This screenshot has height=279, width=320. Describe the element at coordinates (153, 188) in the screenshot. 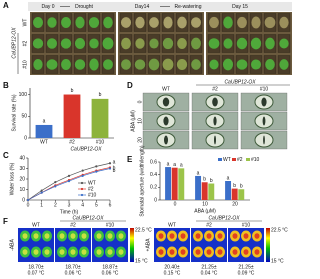

I see `y-tick-label: 0.2` at that location.